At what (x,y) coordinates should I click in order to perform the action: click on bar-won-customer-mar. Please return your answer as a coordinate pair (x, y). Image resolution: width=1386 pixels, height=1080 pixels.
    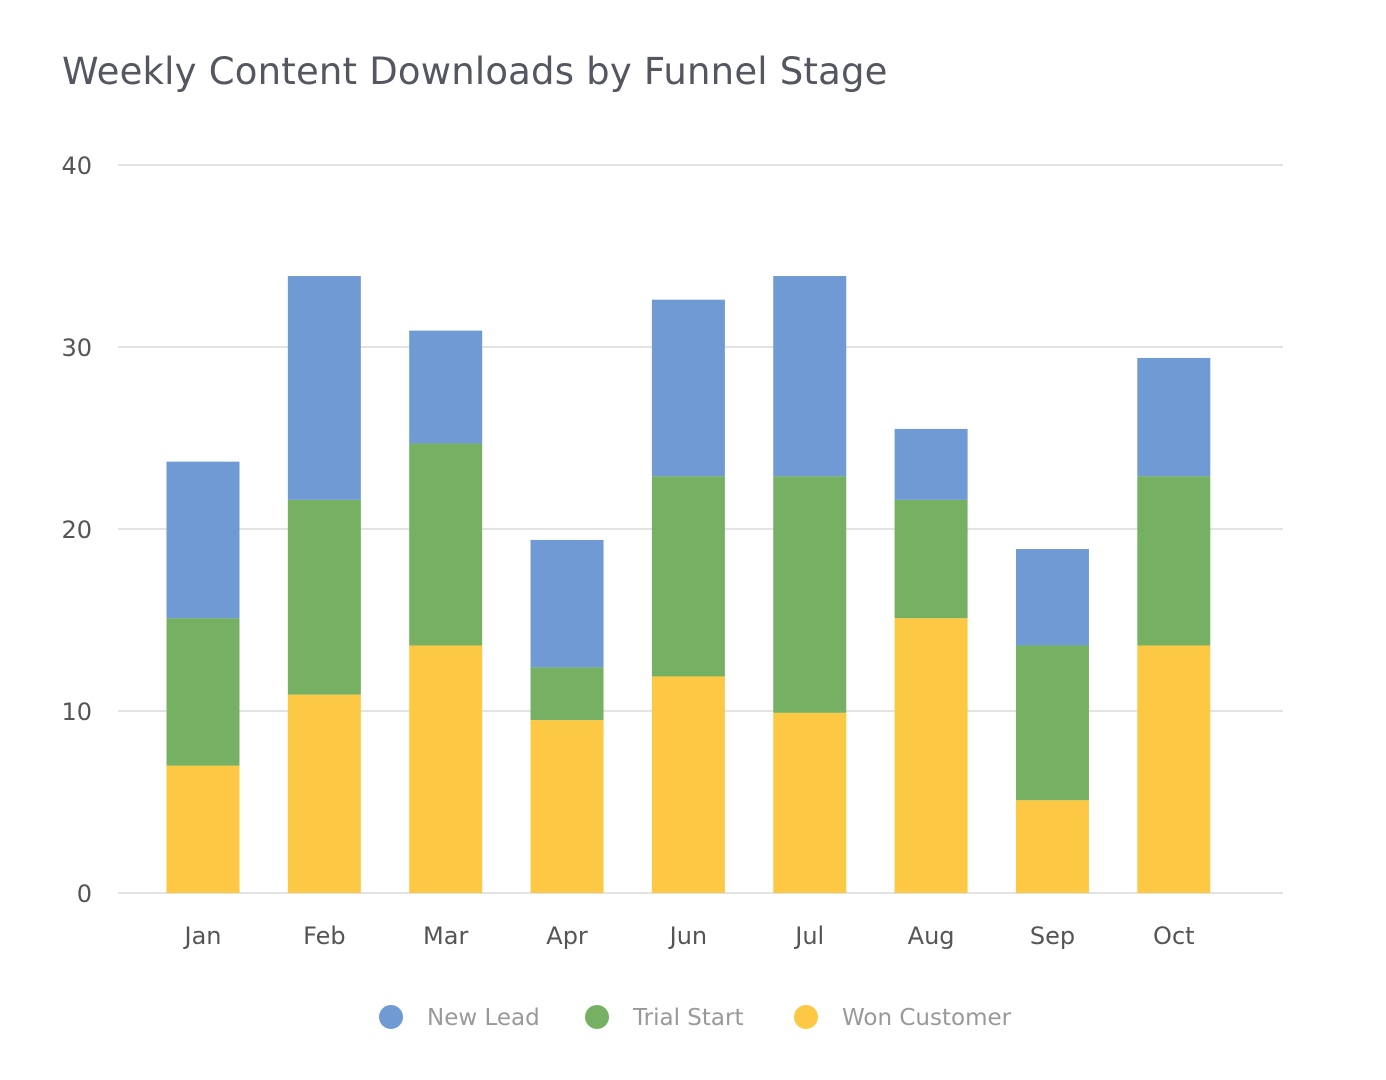
    Looking at the image, I should click on (446, 769).